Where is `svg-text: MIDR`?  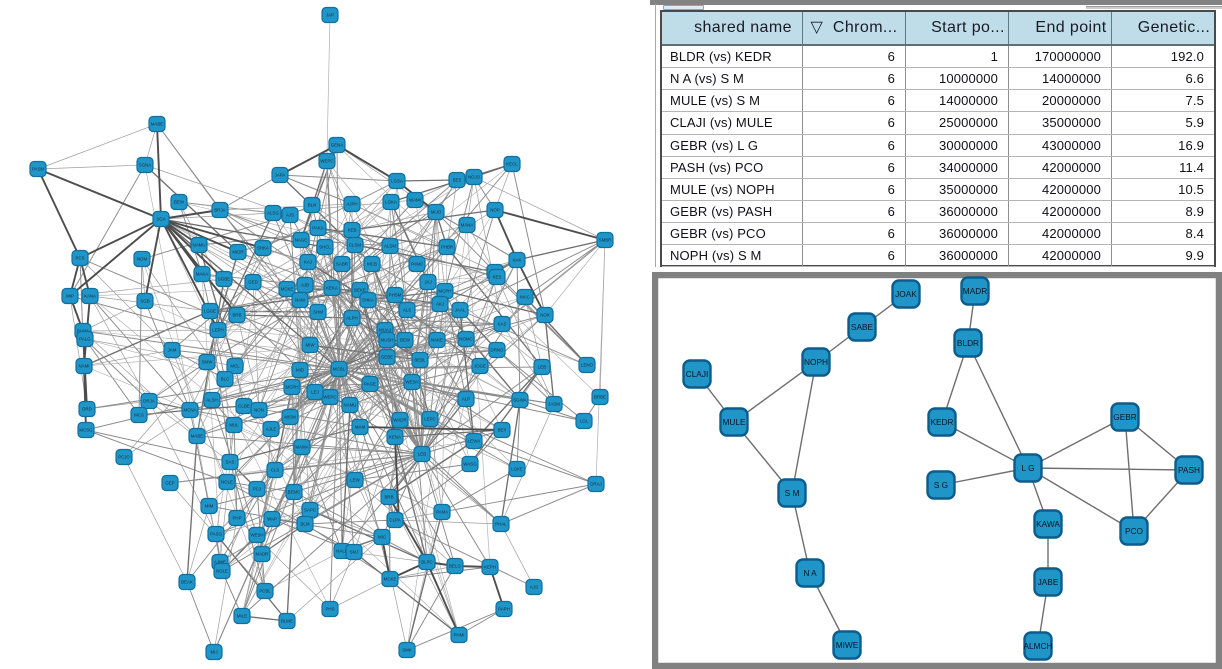
svg-text: MIDR is located at coordinates (237, 252).